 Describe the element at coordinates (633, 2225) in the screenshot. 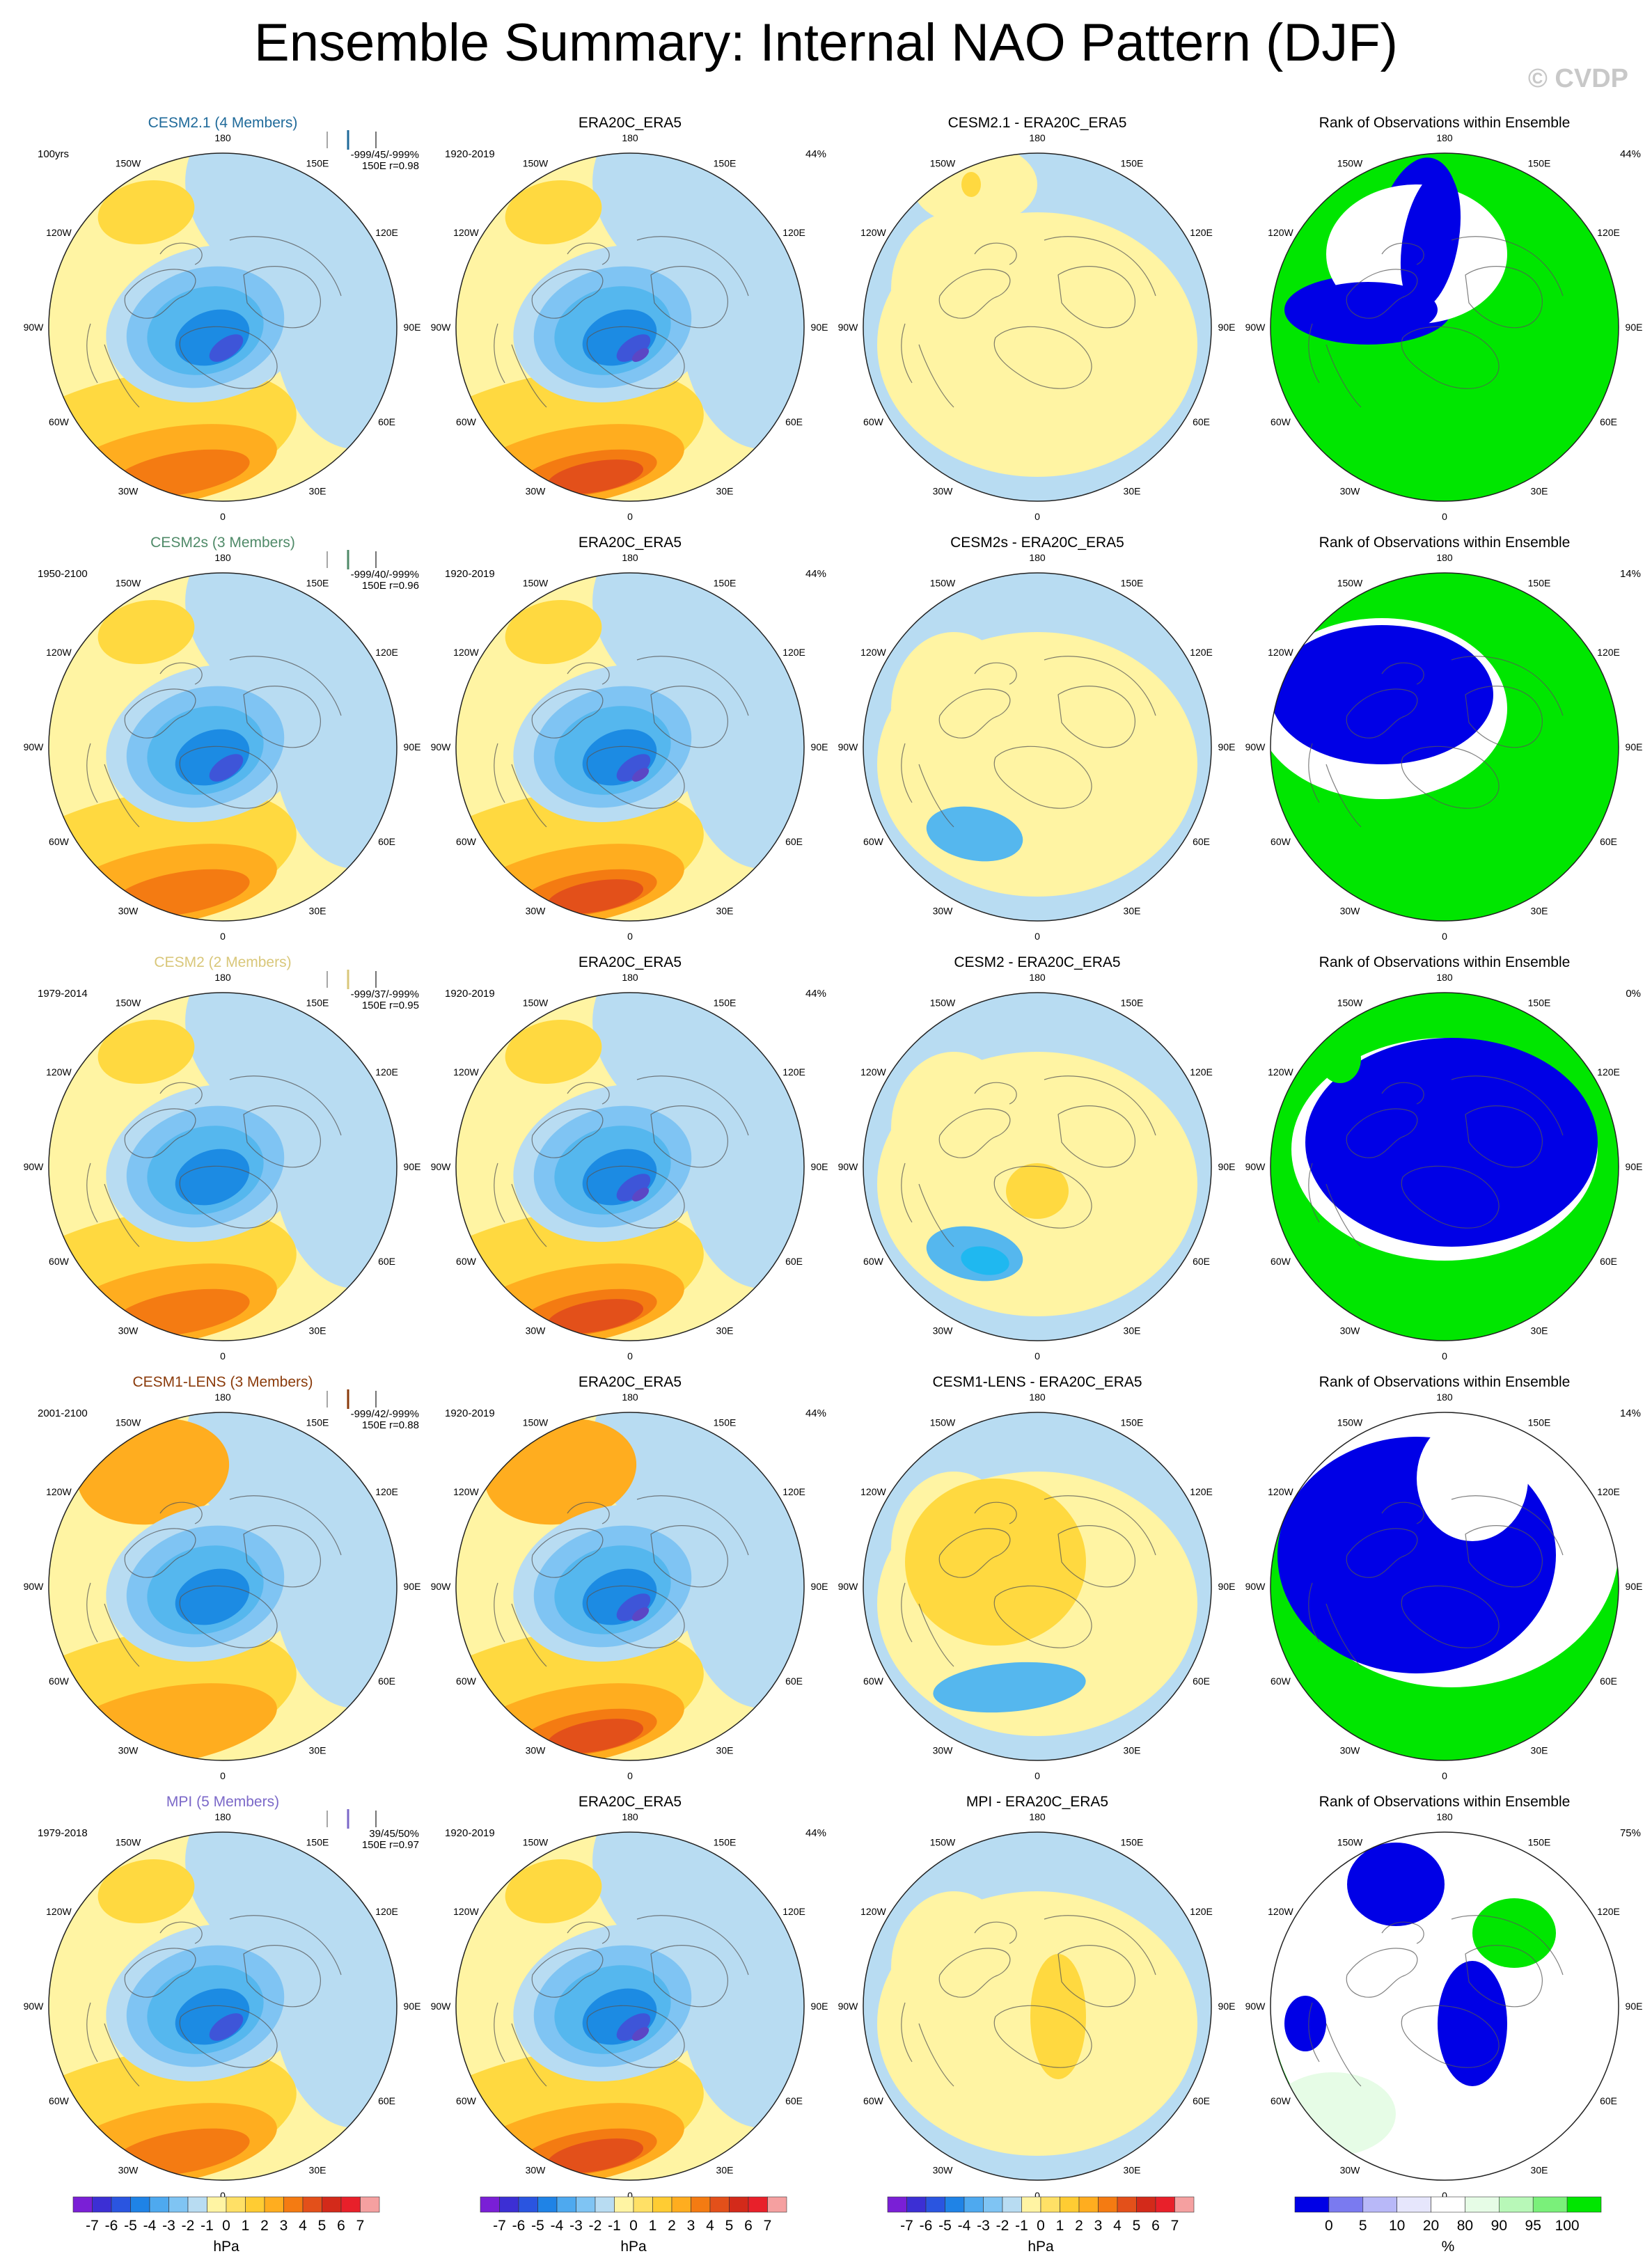

I see `colorbar-hpa-2: -7 -6 -5 -4 -3 -2 -1 0 1 2 3 4 5 6 7 hPa` at that location.